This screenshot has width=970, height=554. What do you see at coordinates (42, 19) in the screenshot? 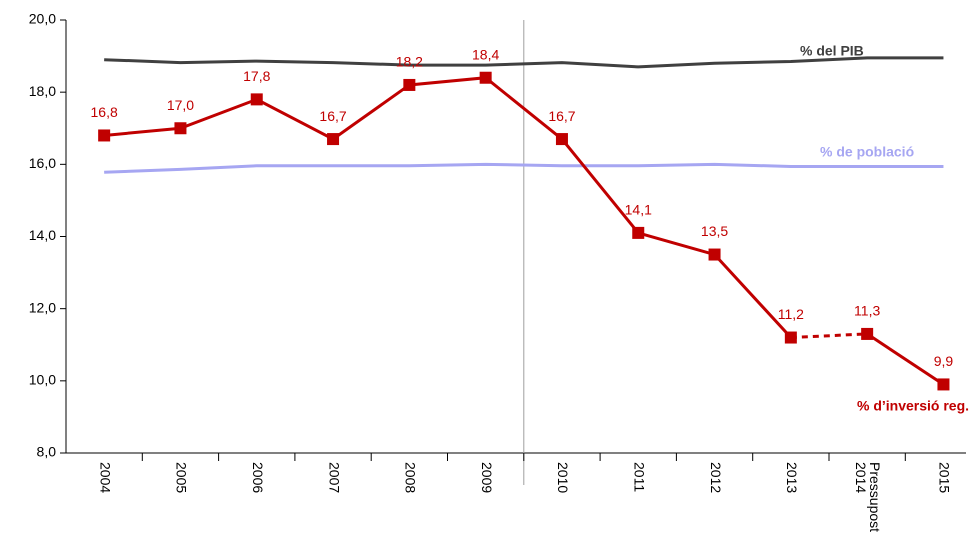
I see `y-tick-label: 20,0` at bounding box center [42, 19].